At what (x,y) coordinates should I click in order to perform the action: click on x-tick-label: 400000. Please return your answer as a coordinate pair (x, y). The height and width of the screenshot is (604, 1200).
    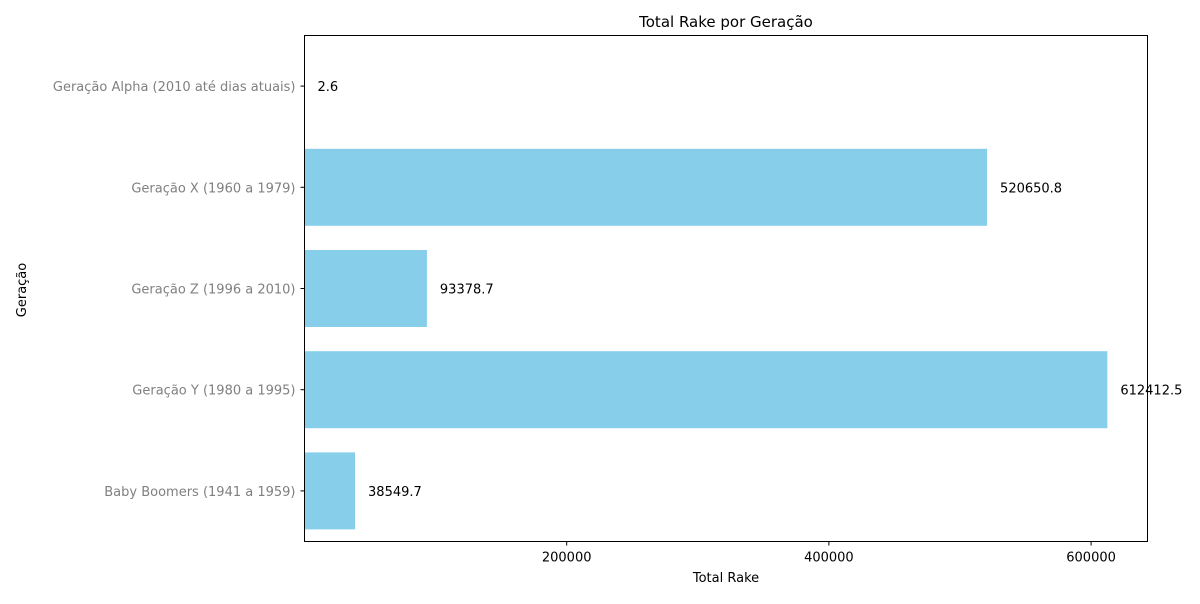
    Looking at the image, I should click on (829, 558).